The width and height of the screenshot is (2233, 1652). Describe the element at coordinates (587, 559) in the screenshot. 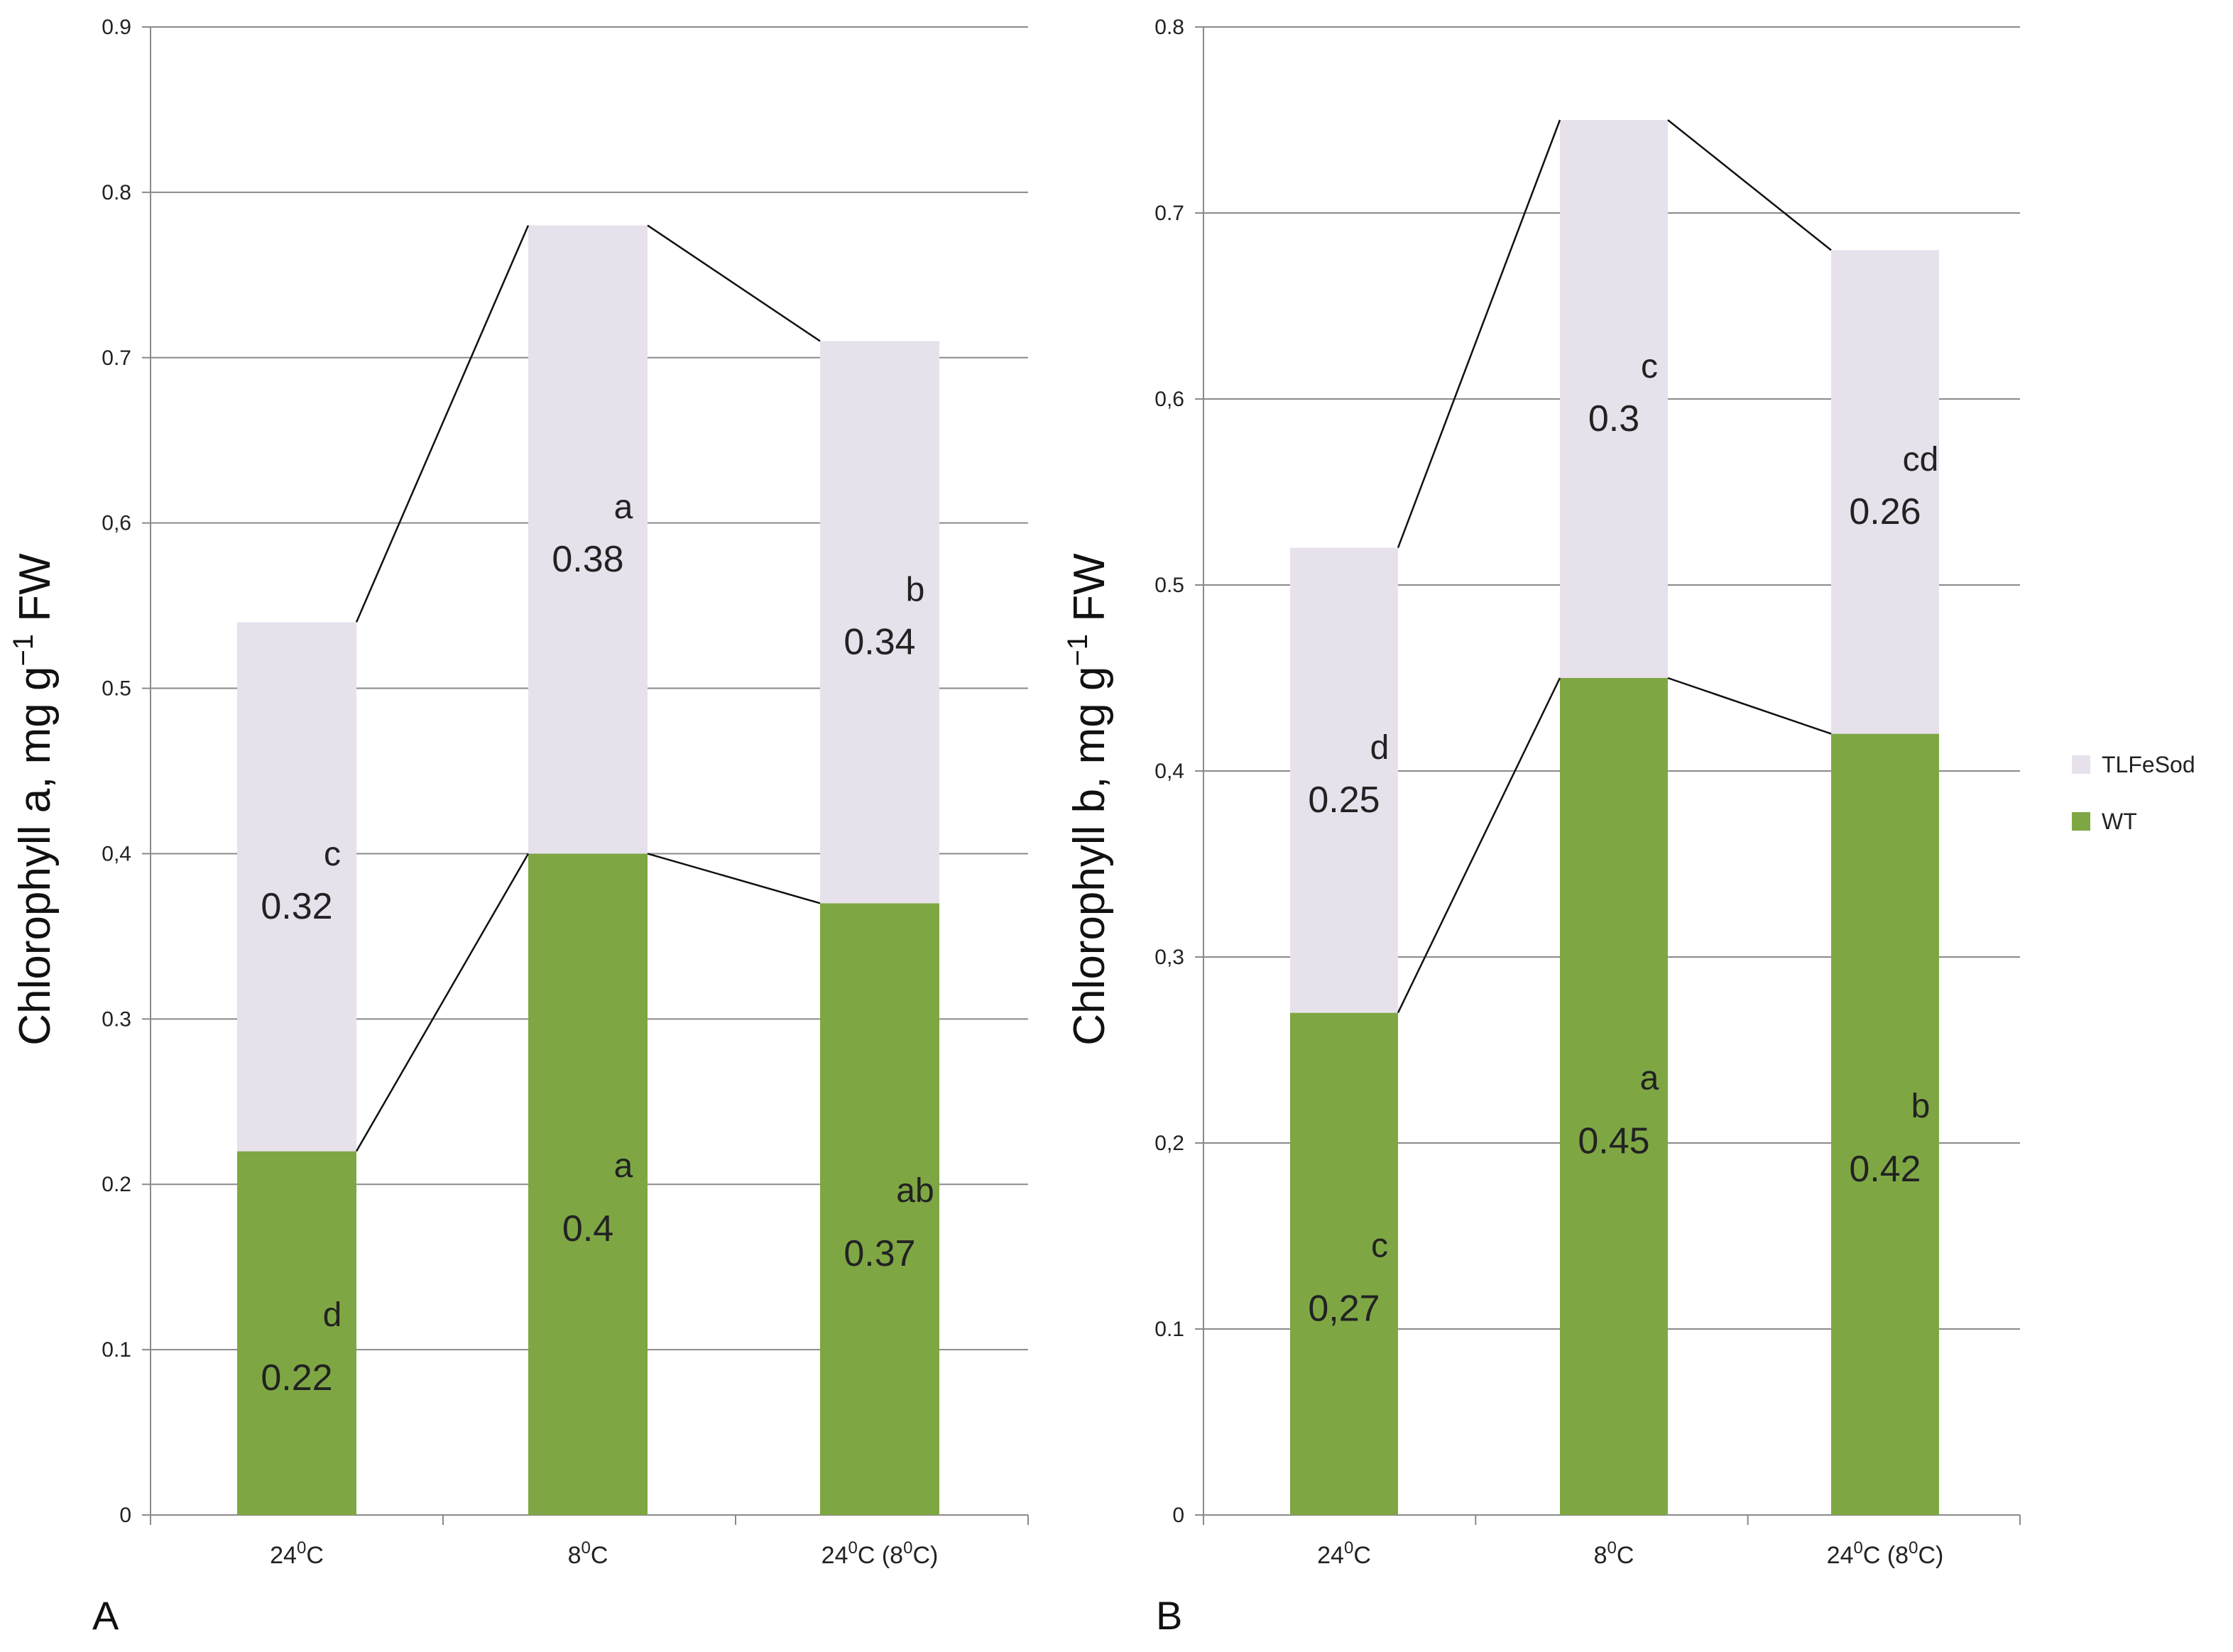

I see `tlfesod-value-label: 0.38` at that location.